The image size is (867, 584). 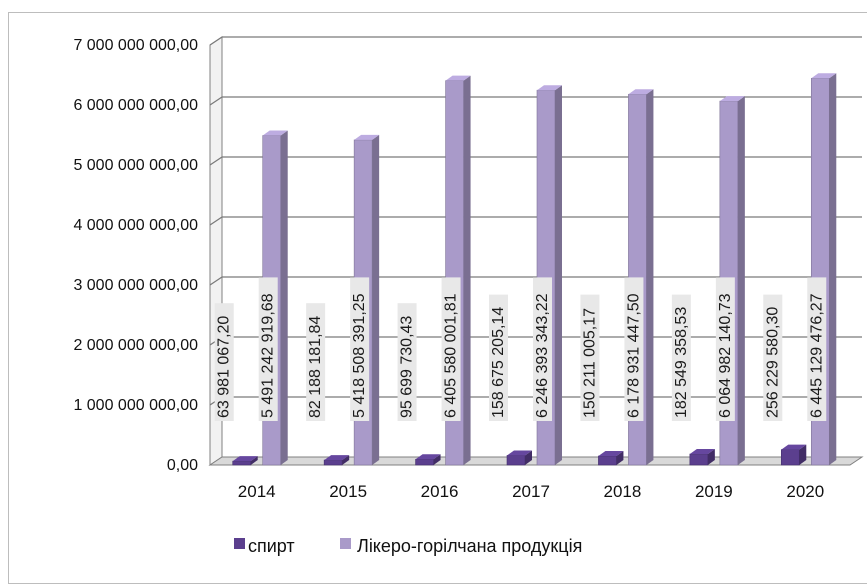 What do you see at coordinates (623, 491) in the screenshot?
I see `x-tick-label: 2018` at bounding box center [623, 491].